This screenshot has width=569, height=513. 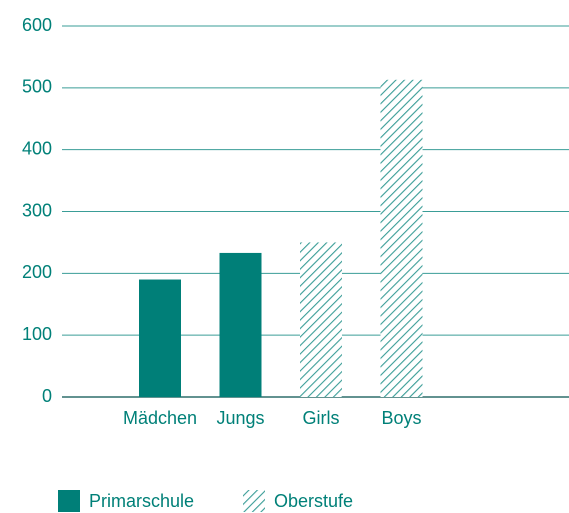 What do you see at coordinates (313, 501) in the screenshot?
I see `legend-label: Oberstufe` at bounding box center [313, 501].